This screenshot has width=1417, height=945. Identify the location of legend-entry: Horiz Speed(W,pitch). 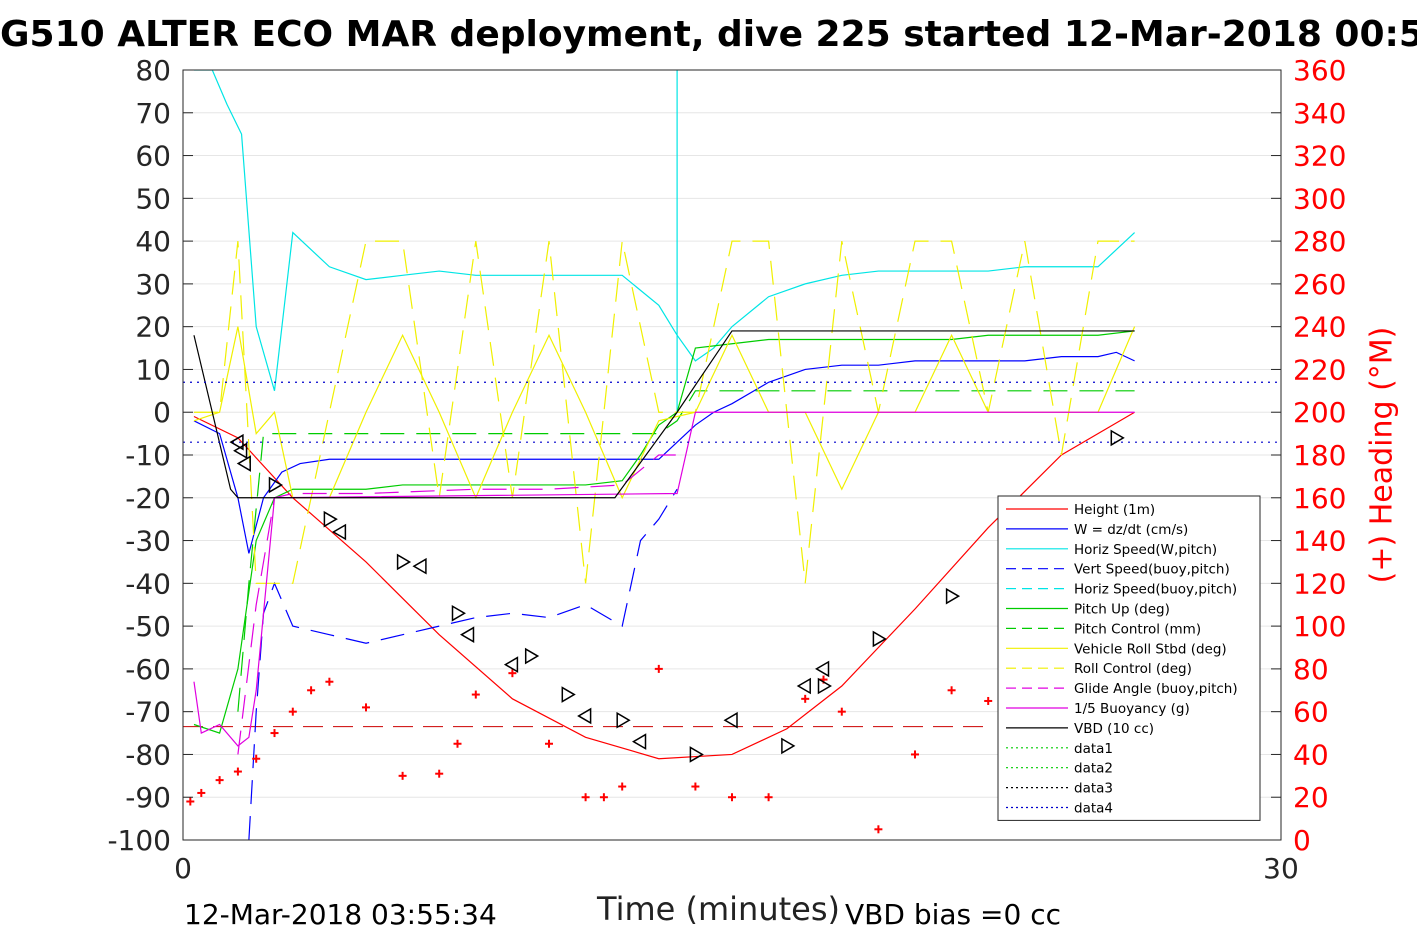
(1111, 550).